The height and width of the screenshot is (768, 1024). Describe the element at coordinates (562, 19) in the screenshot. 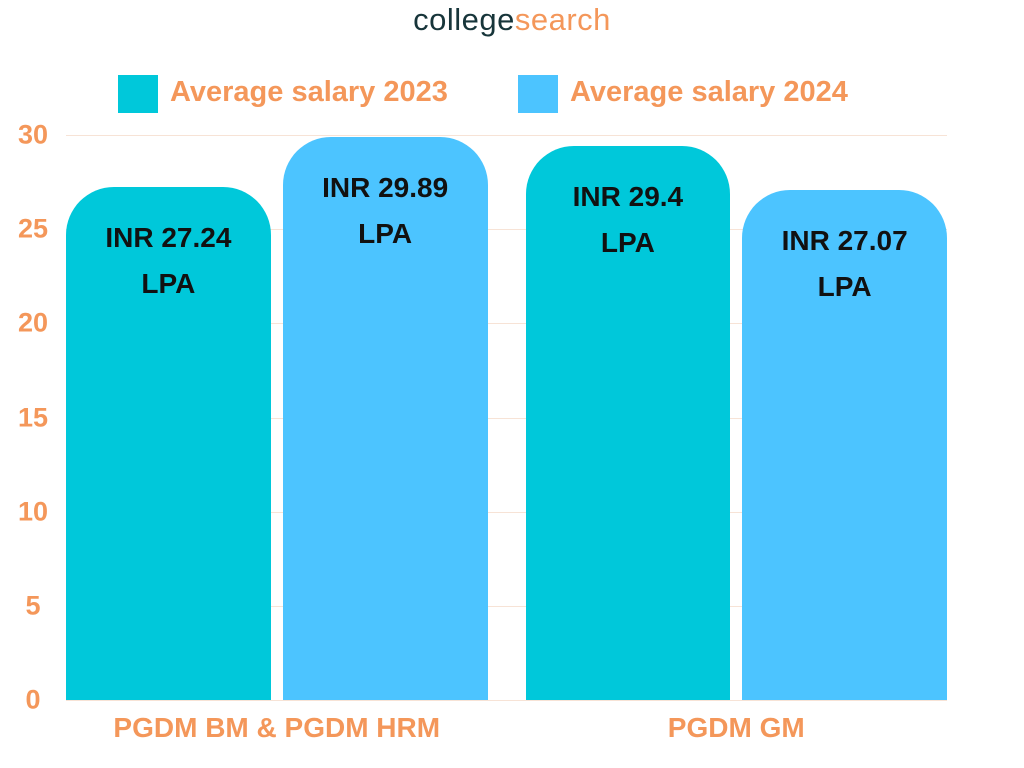

I see `logo-part: search` at that location.